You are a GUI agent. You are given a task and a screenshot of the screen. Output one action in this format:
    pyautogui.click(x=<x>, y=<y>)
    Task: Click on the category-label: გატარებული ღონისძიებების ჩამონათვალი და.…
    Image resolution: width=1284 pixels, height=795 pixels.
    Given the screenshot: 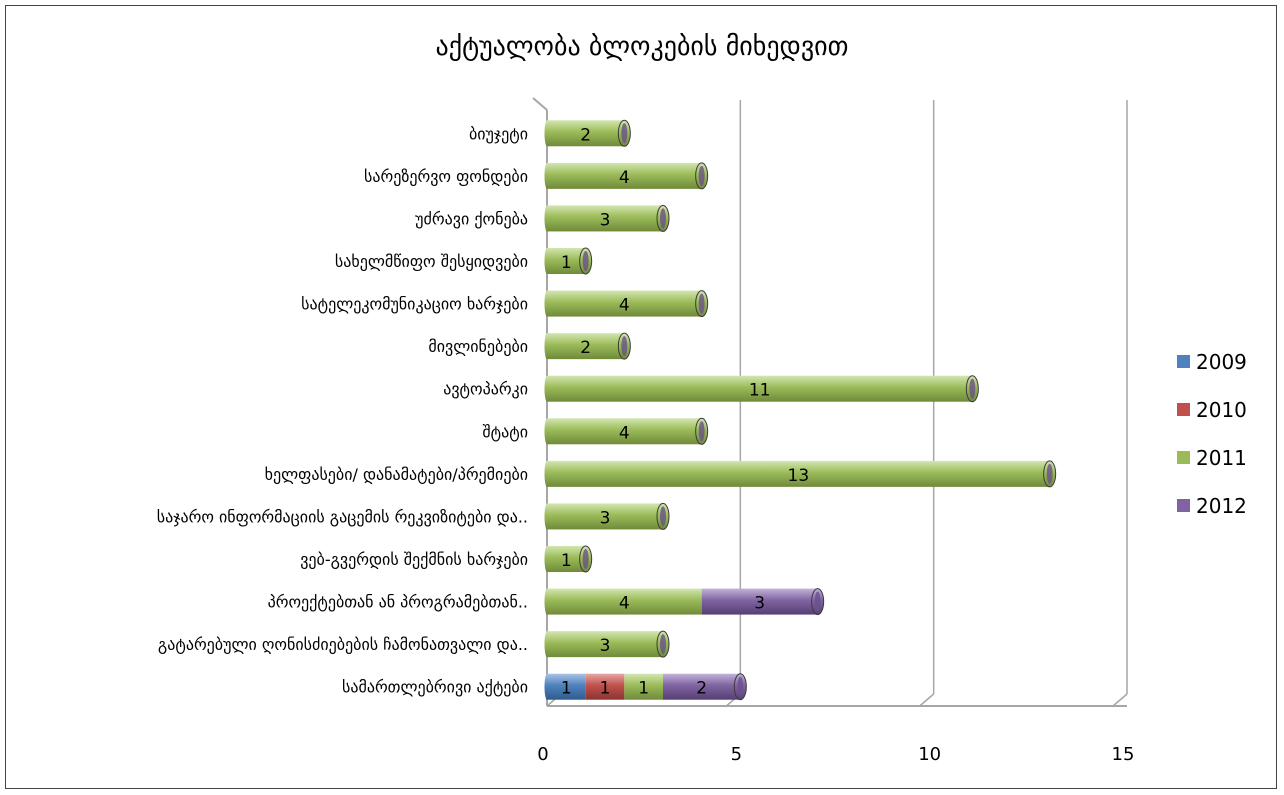 What is the action you would take?
    pyautogui.click(x=343, y=644)
    